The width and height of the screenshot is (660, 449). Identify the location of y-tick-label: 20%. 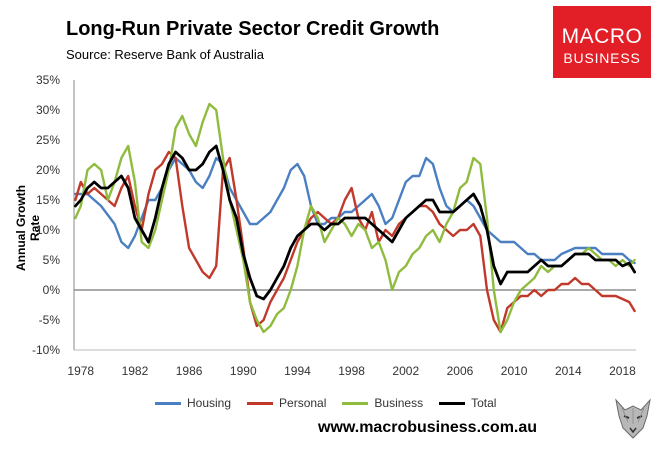
(48, 170).